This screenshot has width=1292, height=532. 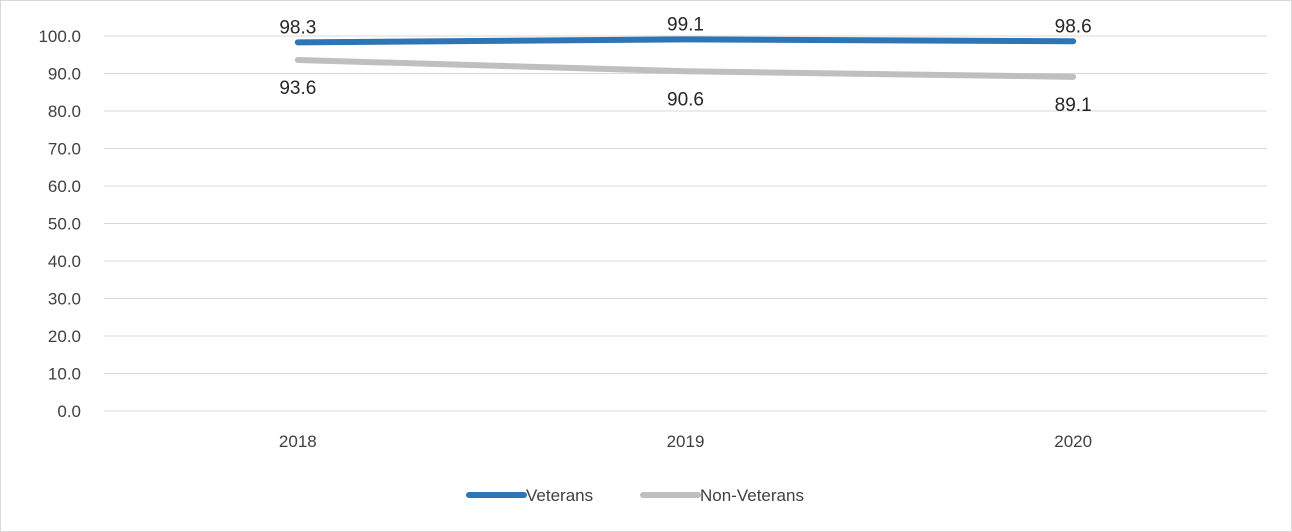 I want to click on y-tick-label: 10.0, so click(x=64, y=374).